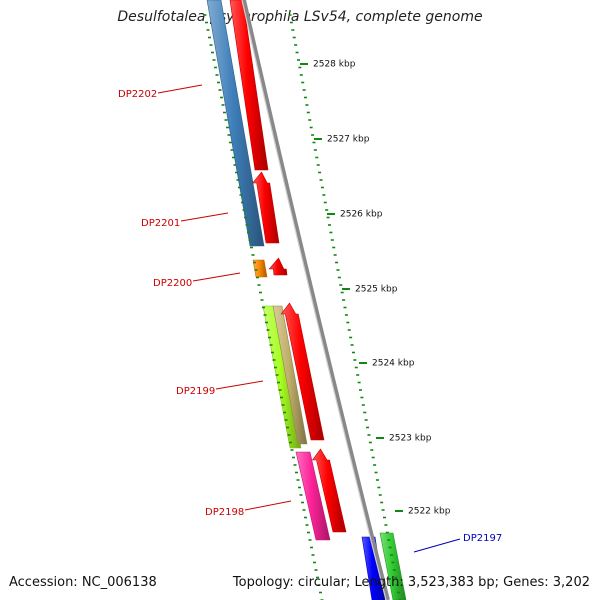  Describe the element at coordinates (361, 215) in the screenshot. I see `scale-label: 2526 kbp` at that location.